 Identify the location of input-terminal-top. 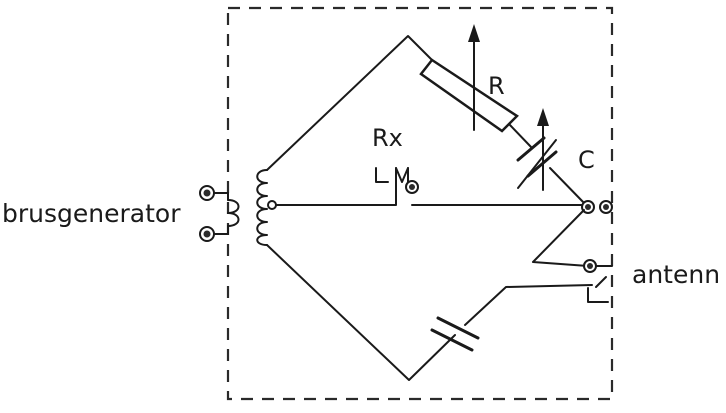
(207, 193).